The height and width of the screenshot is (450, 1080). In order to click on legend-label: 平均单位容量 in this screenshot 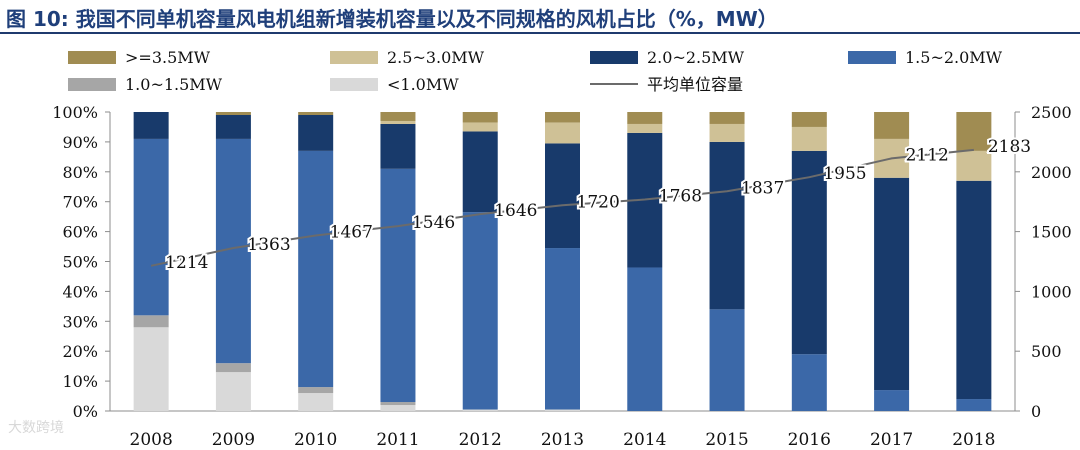, I will do `click(695, 84)`.